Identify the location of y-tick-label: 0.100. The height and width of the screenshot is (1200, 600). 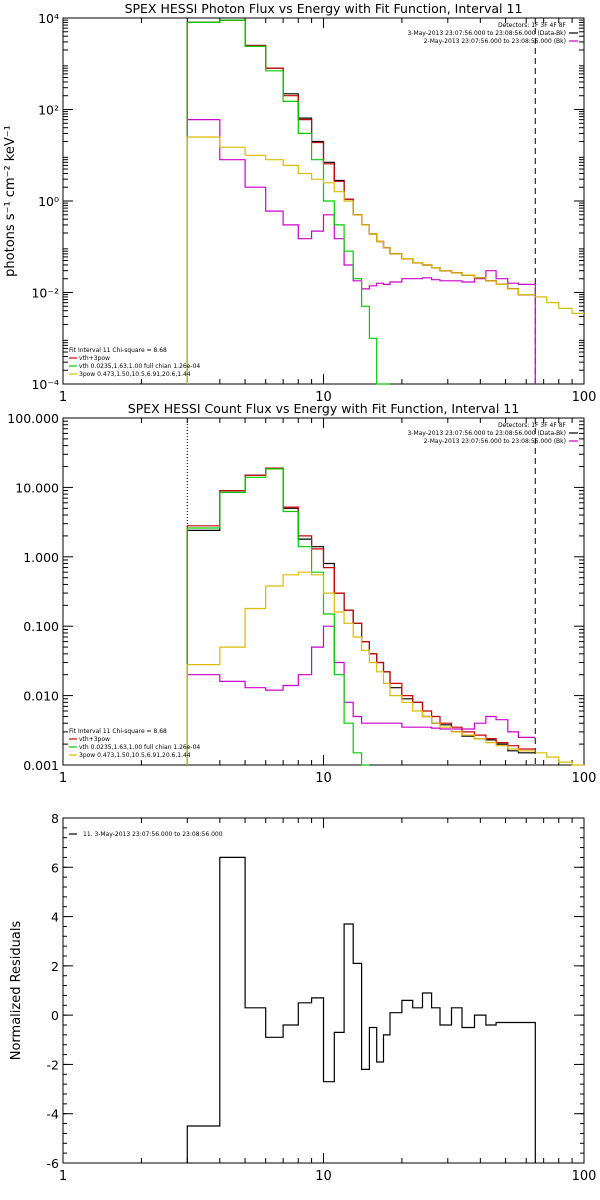
(41, 626).